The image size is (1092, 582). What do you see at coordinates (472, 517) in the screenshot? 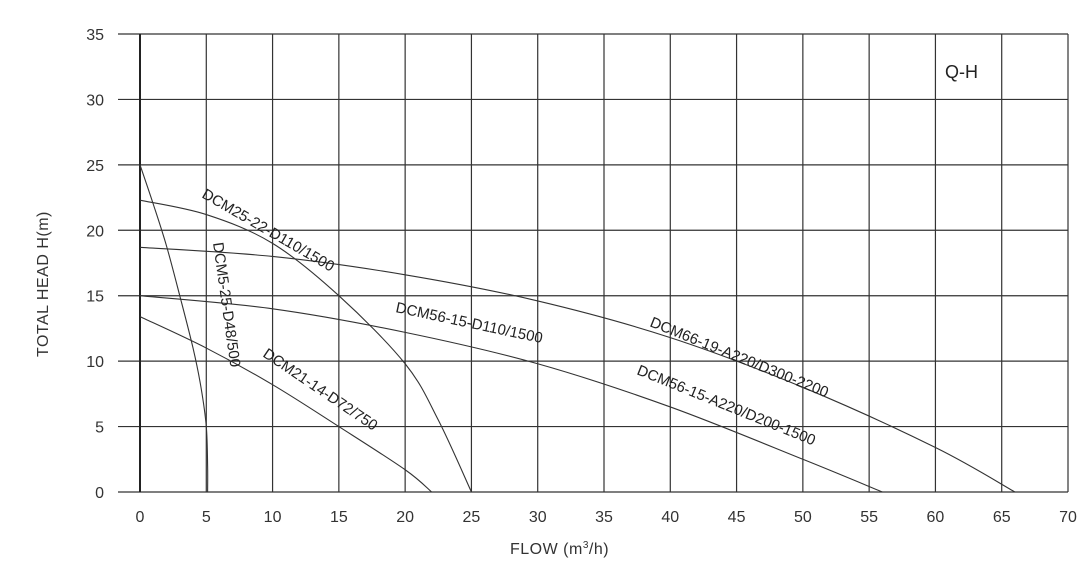
I see `x-tick-label: 25` at bounding box center [472, 517].